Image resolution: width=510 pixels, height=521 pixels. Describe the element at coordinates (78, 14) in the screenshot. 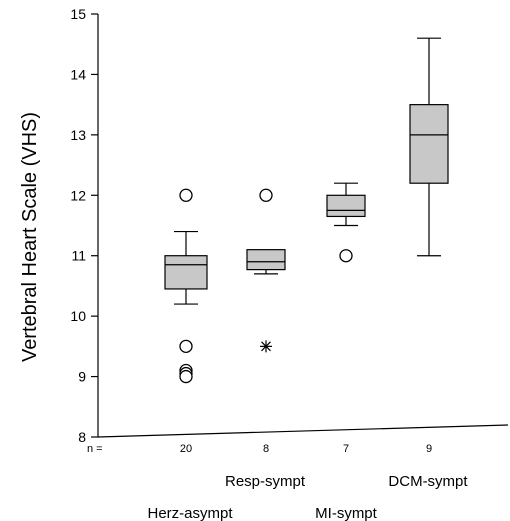

I see `y-tick-label: 15` at that location.